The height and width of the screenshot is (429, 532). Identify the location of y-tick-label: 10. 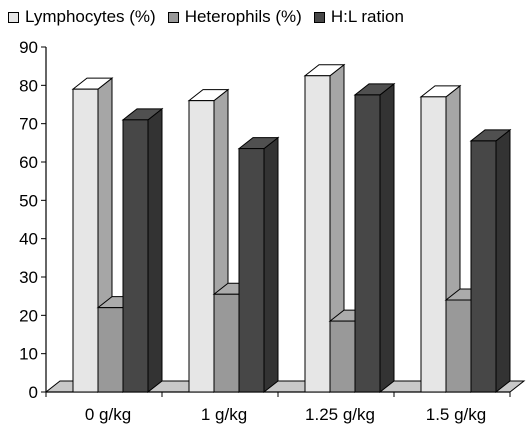
(28, 354).